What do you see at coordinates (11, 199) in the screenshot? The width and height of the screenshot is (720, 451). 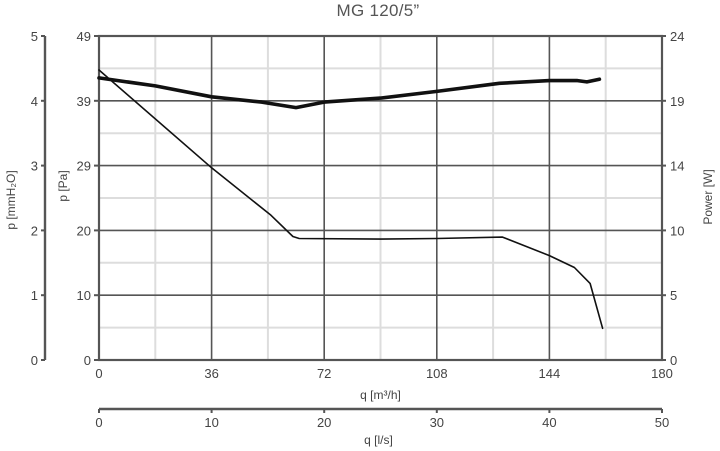 I see `y-mmh2o-axis-title: p [mmH₂O]` at bounding box center [11, 199].